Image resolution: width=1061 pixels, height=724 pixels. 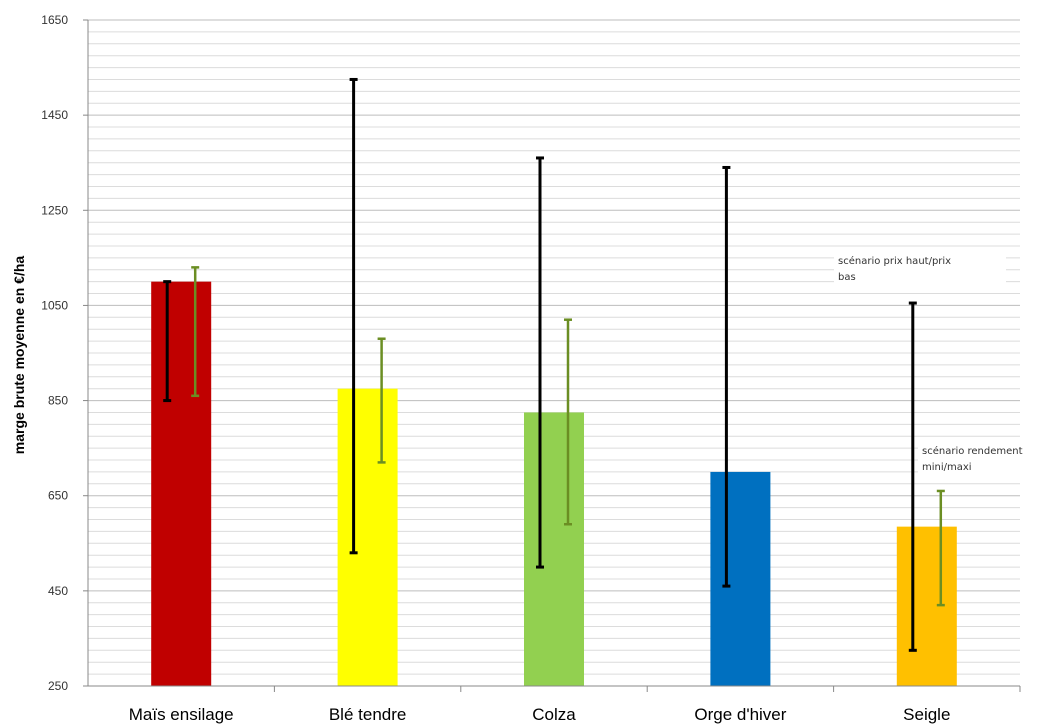 What do you see at coordinates (847, 277) in the screenshot?
I see `annotation-line: bas` at bounding box center [847, 277].